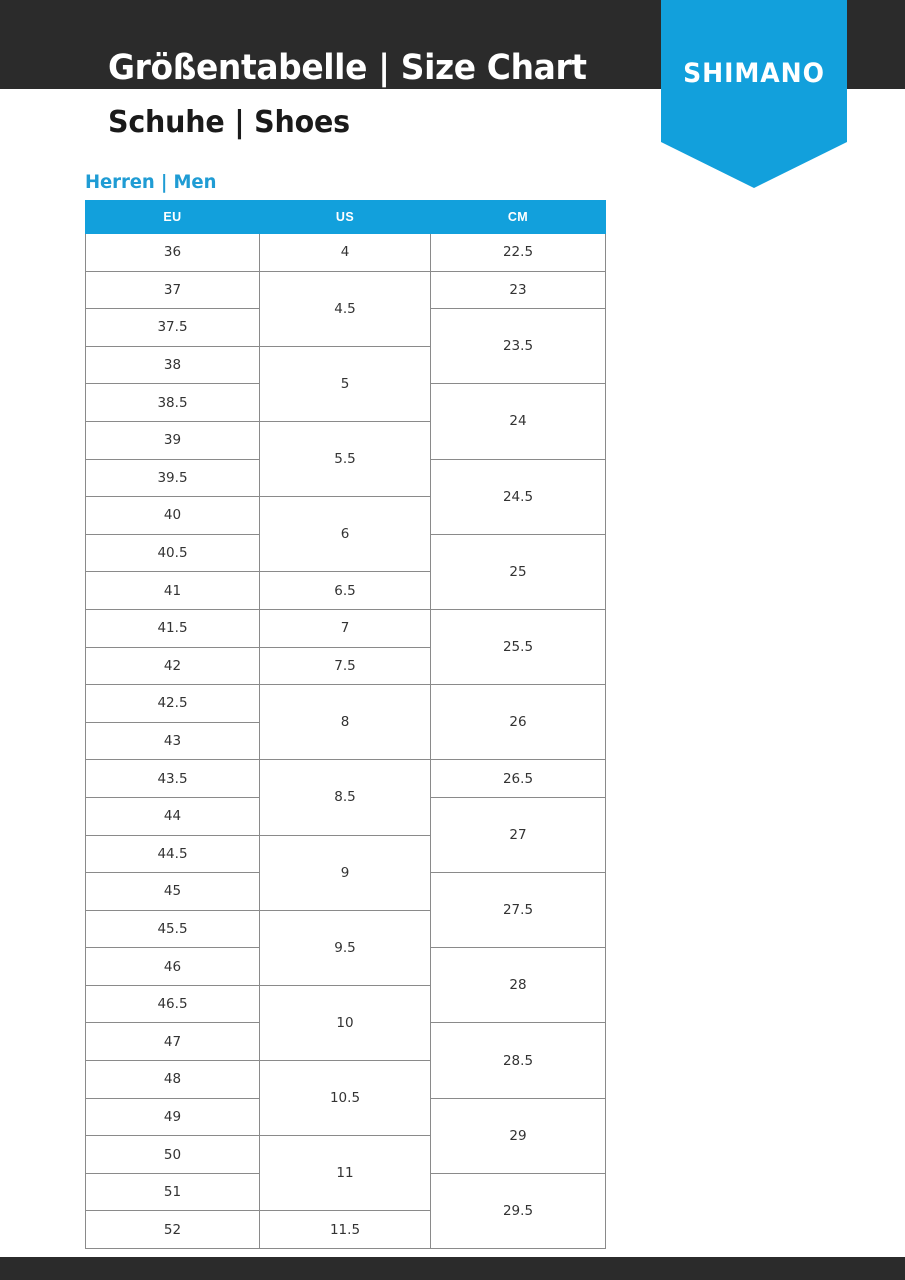 Image resolution: width=905 pixels, height=1280 pixels. I want to click on table-row: 36 4 22.5, so click(345, 252).